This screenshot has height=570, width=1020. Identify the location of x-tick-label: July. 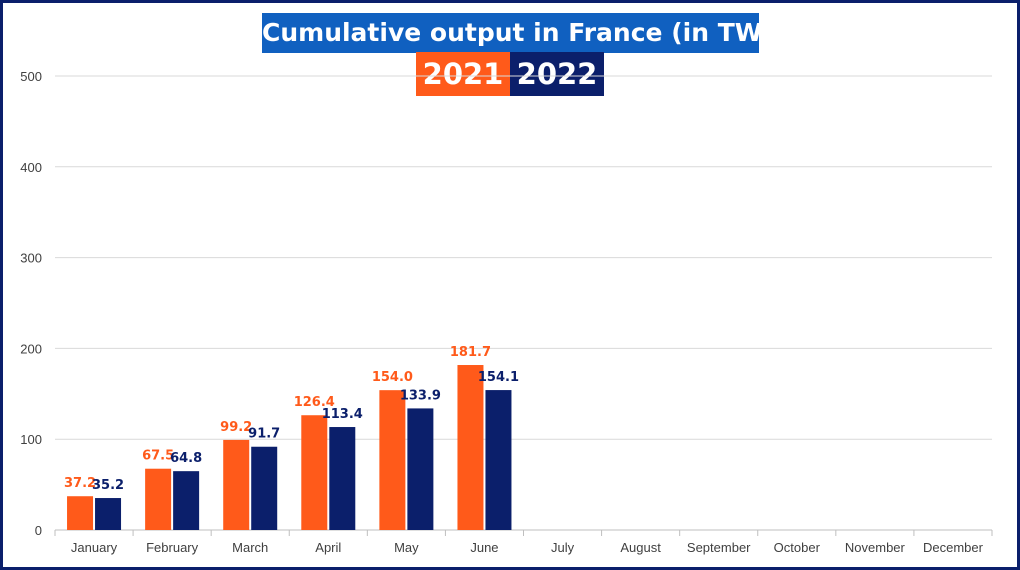
(563, 547).